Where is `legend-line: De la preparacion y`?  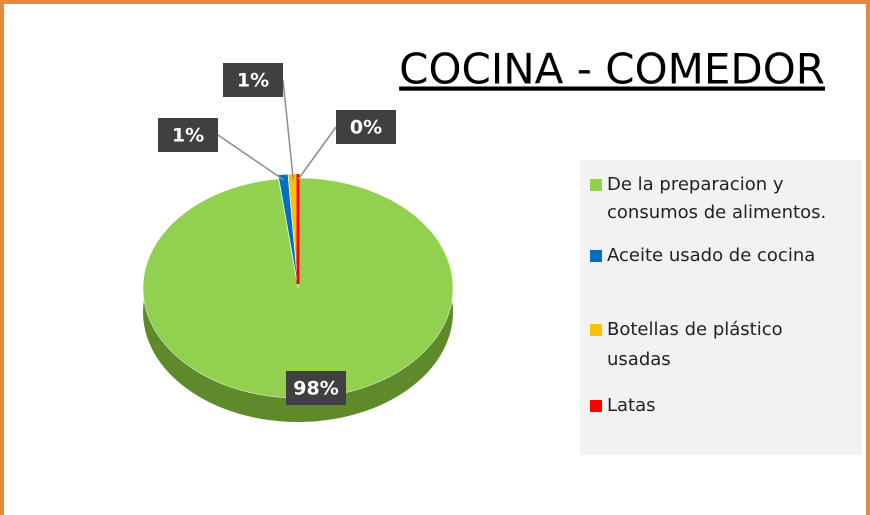 legend-line: De la preparacion y is located at coordinates (695, 184).